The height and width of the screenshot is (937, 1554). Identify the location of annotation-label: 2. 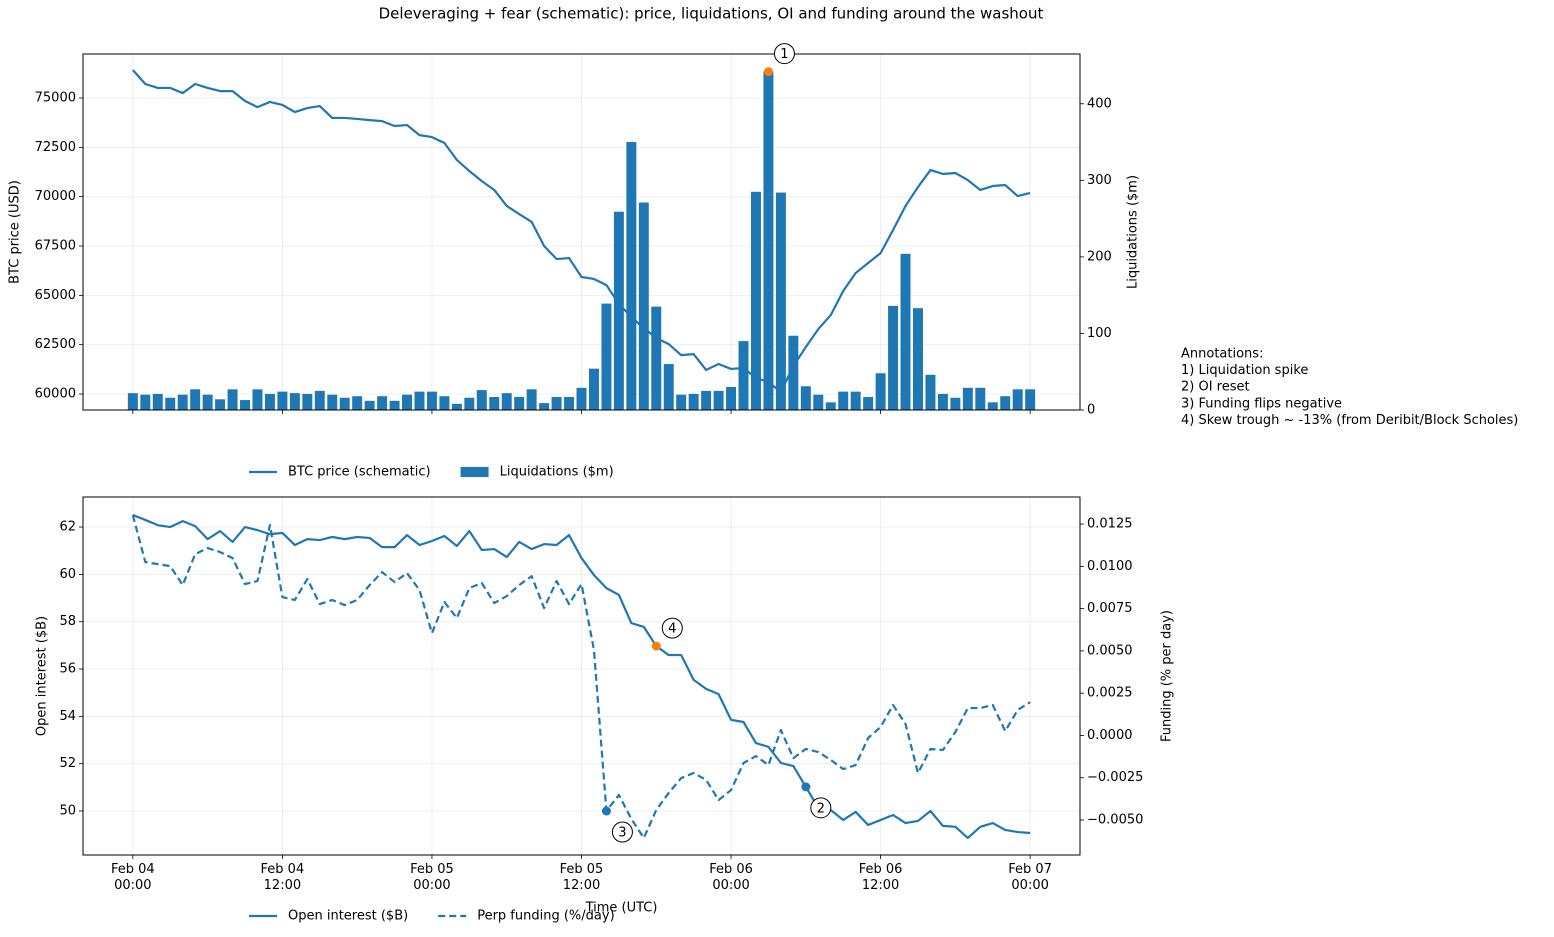
(821, 808).